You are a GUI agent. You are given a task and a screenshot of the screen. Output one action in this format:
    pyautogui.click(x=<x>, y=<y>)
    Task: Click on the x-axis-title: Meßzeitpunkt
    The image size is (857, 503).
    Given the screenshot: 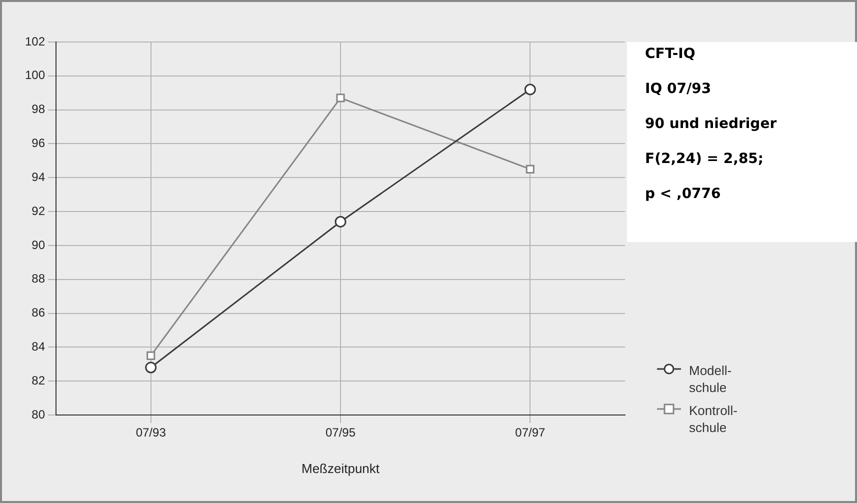 What is the action you would take?
    pyautogui.click(x=340, y=468)
    